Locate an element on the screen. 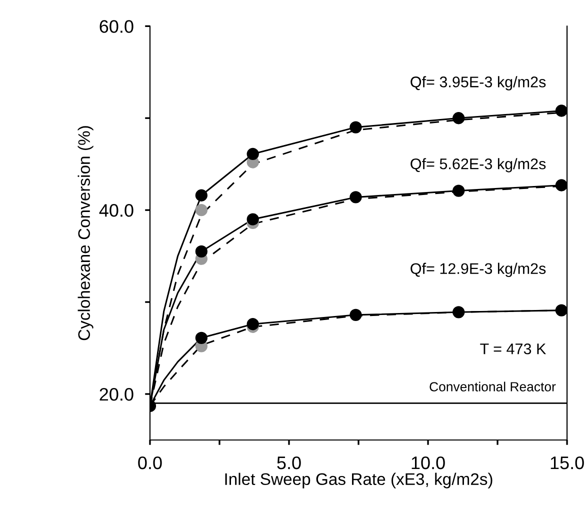 The height and width of the screenshot is (523, 587). x-tick-label: 10.0 is located at coordinates (428, 463).